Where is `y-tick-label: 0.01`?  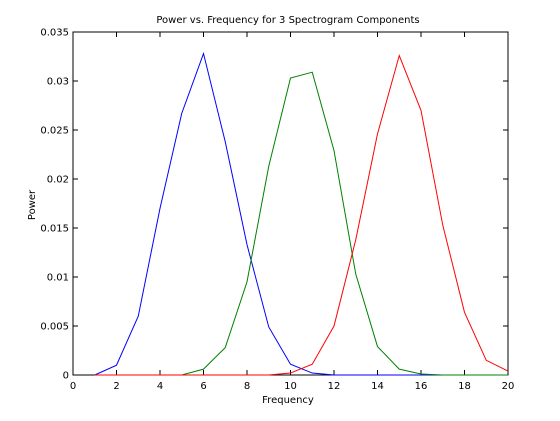
y-tick-label: 0.01 is located at coordinates (58, 278).